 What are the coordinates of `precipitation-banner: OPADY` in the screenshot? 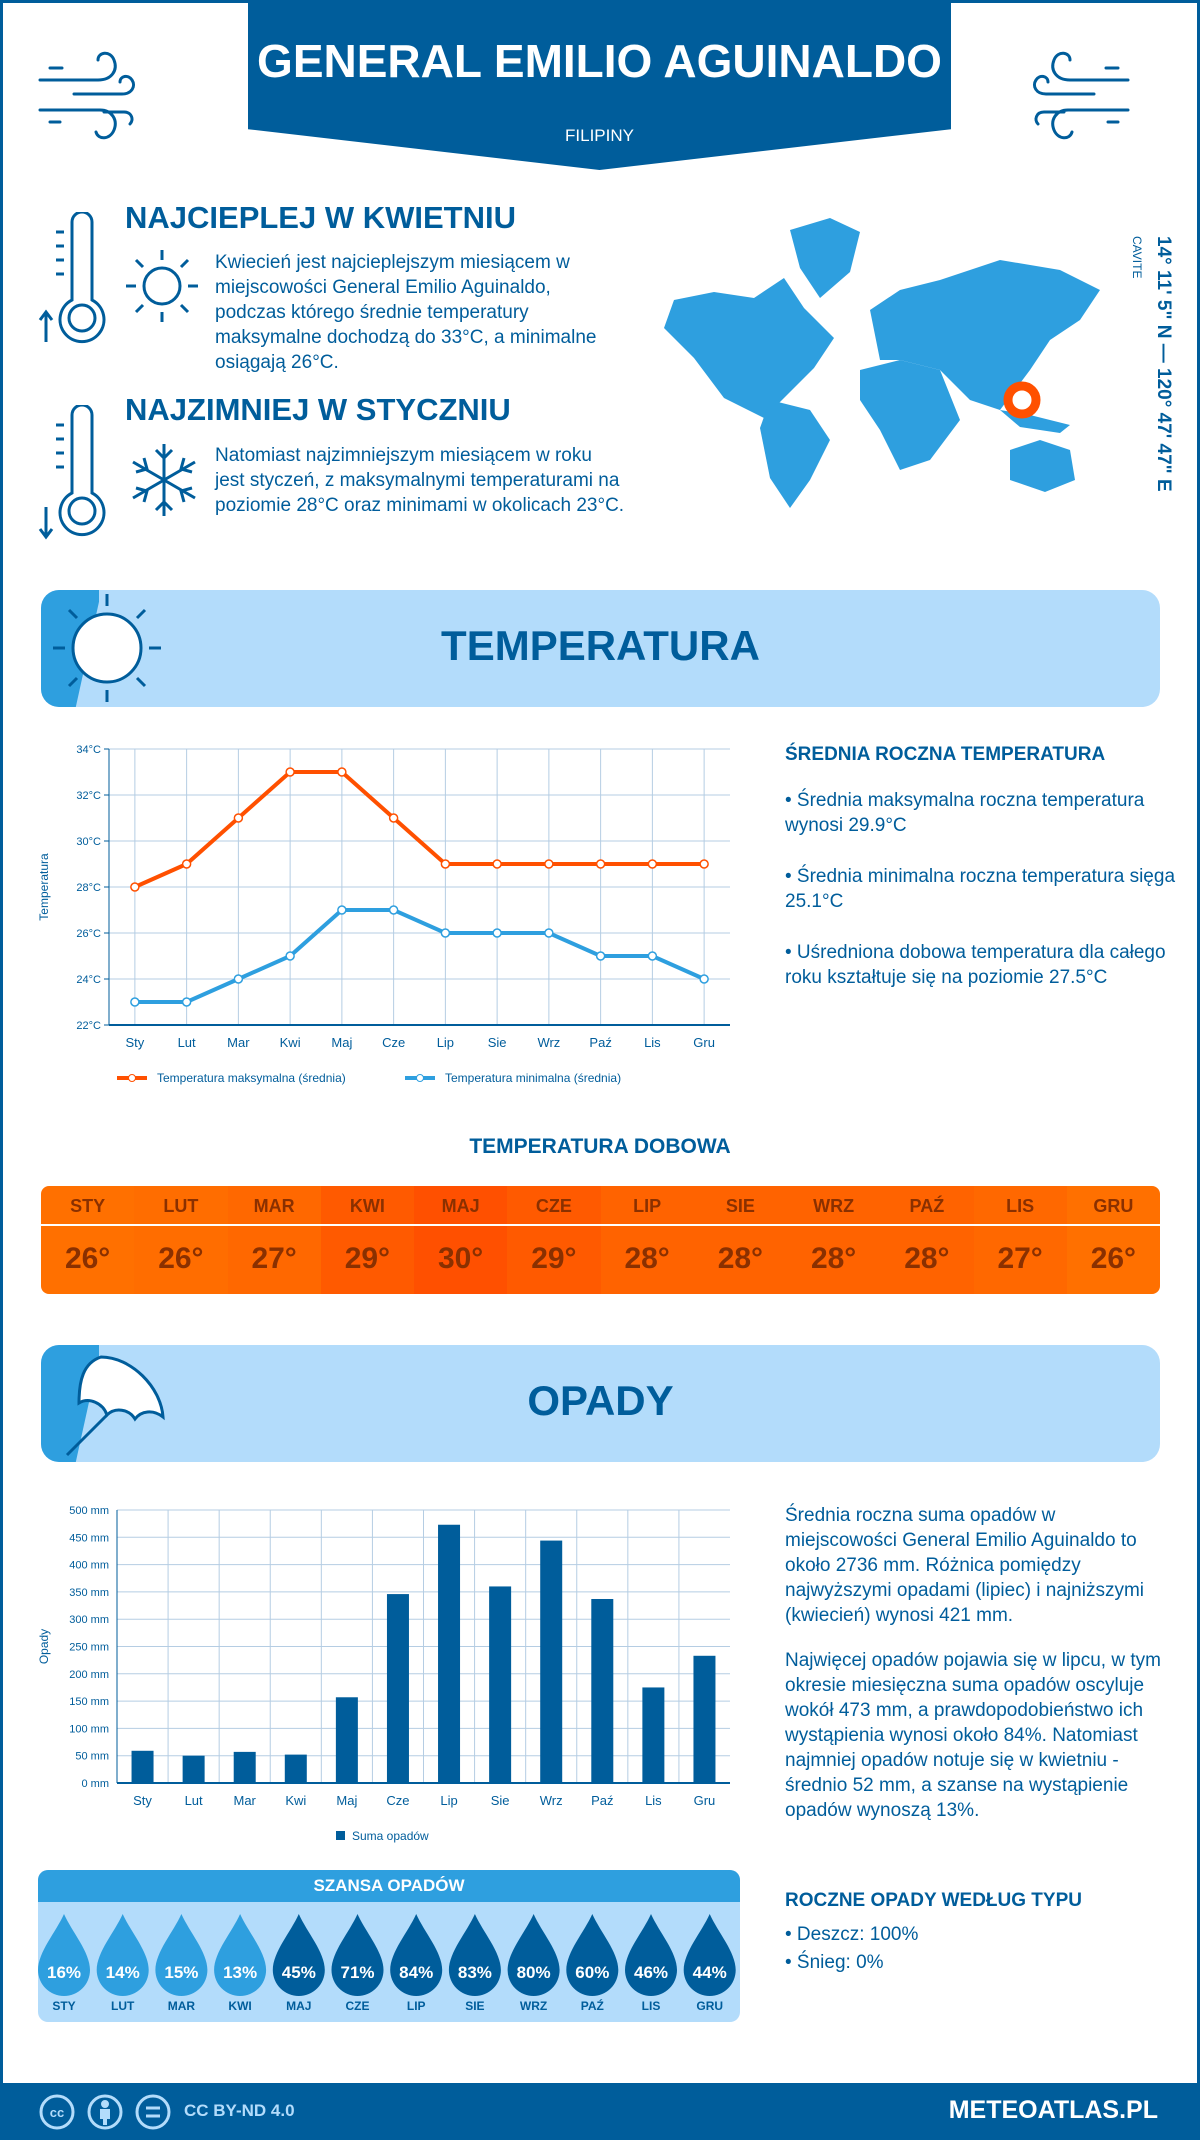 It's located at (600, 1403).